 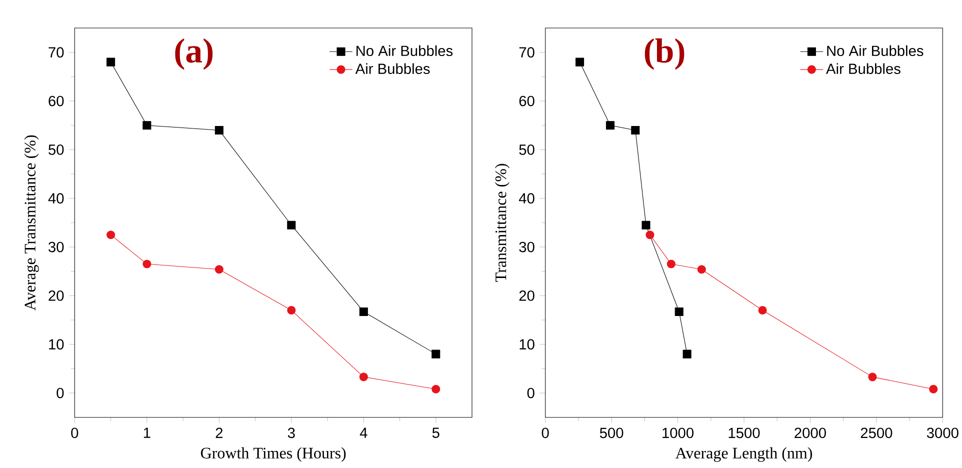 I want to click on x-tick-label: 4, so click(x=364, y=433).